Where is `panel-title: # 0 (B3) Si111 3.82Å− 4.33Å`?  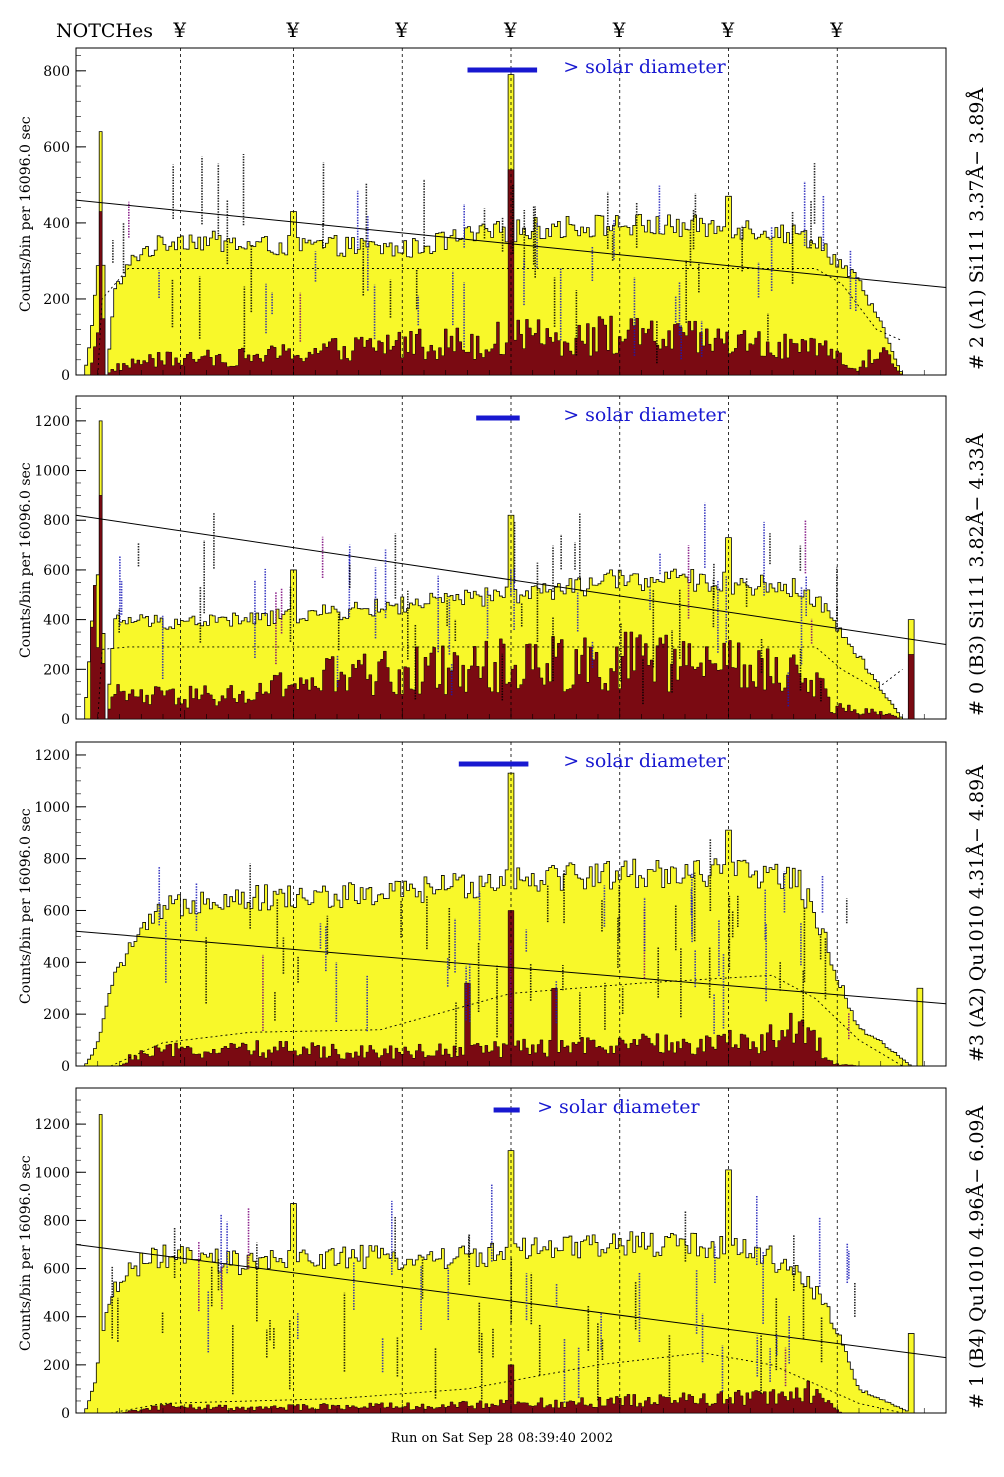 panel-title: # 0 (B3) Si111 3.82Å− 4.33Å is located at coordinates (977, 574).